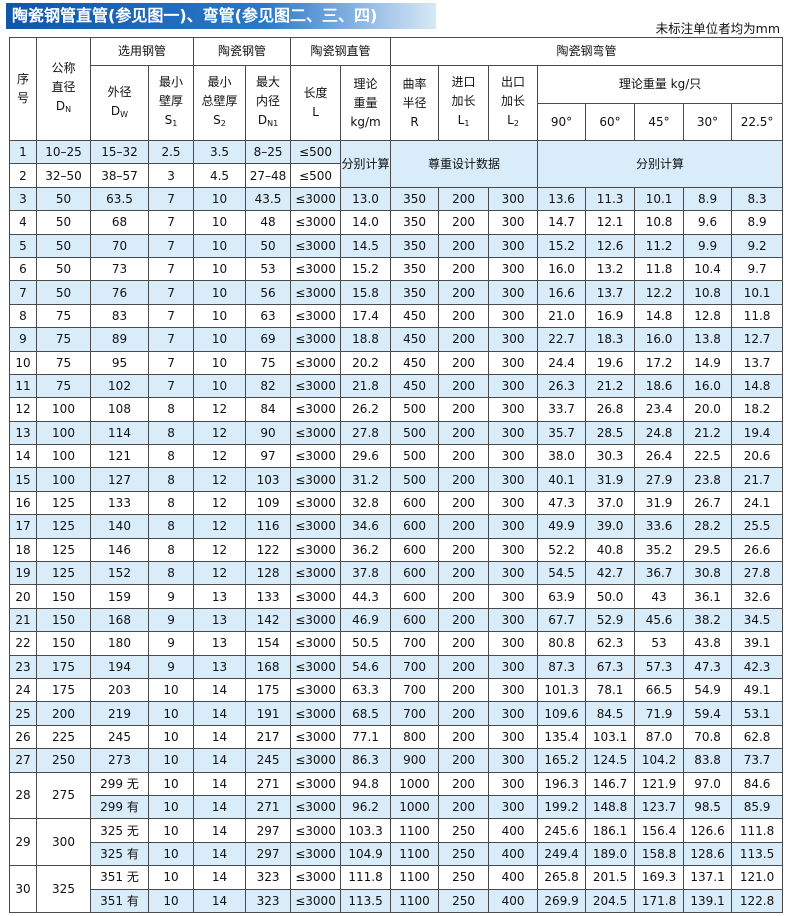  What do you see at coordinates (23, 760) in the screenshot?
I see `table-cell: 27` at bounding box center [23, 760].